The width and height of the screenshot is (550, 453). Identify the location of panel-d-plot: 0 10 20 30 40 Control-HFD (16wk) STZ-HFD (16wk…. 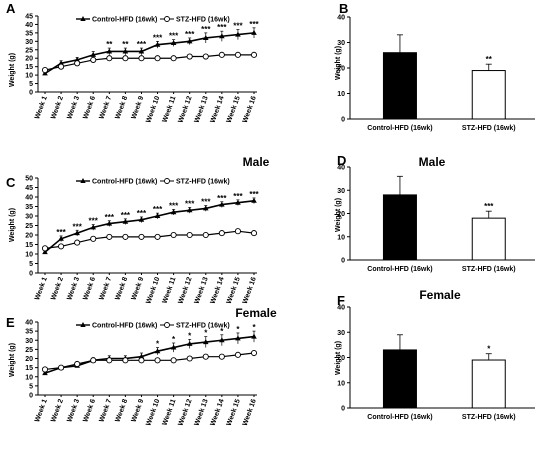
(436, 219).